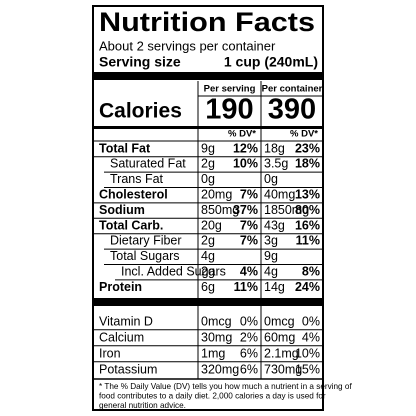 The width and height of the screenshot is (416, 416). Describe the element at coordinates (307, 369) in the screenshot. I see `daily-value: 15%` at that location.